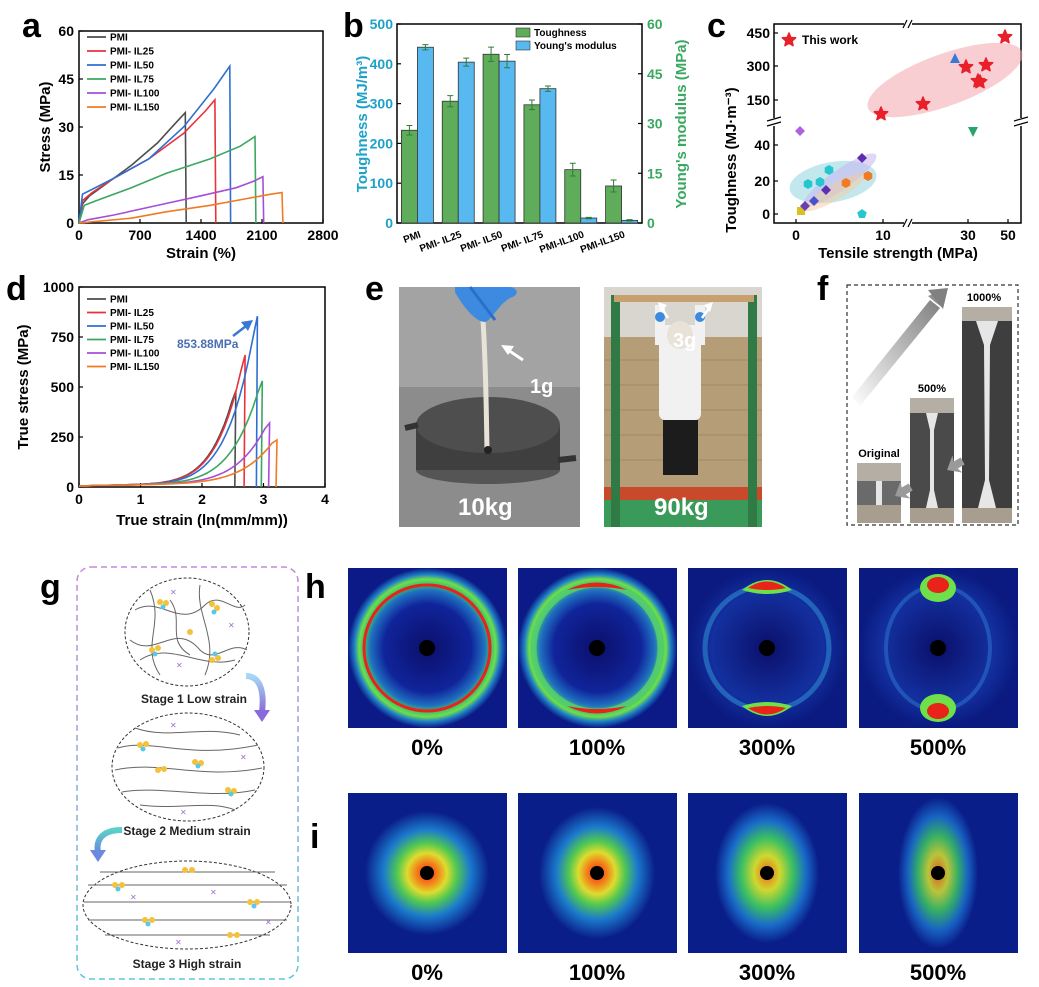  What do you see at coordinates (440, 242) in the screenshot?
I see `chart-b-xtick-label: PMI- IL25` at bounding box center [440, 242].